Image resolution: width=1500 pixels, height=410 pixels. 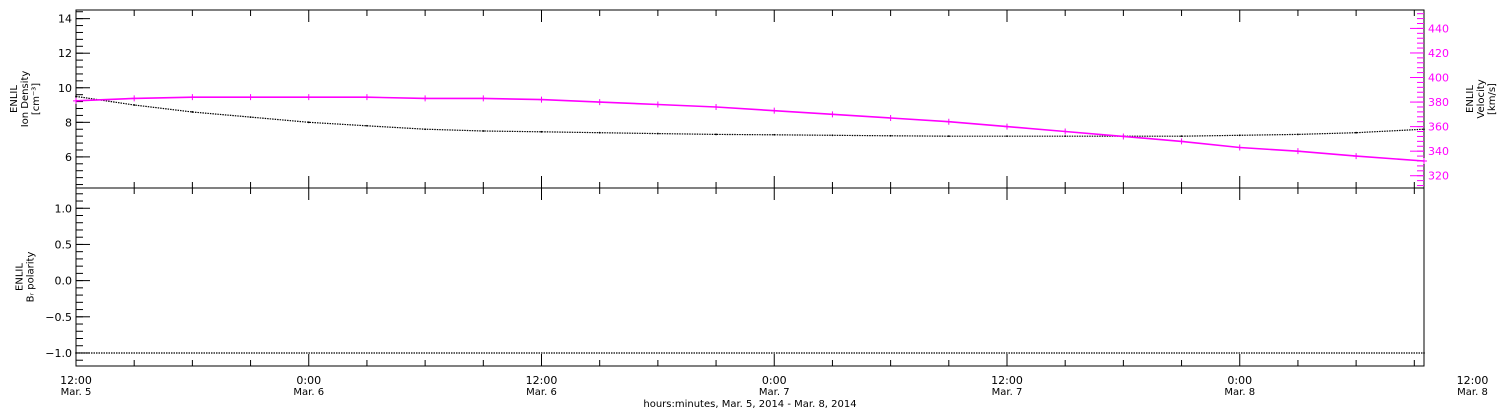 What do you see at coordinates (65, 19) in the screenshot?
I see `top-left-tick-label: 14` at bounding box center [65, 19].